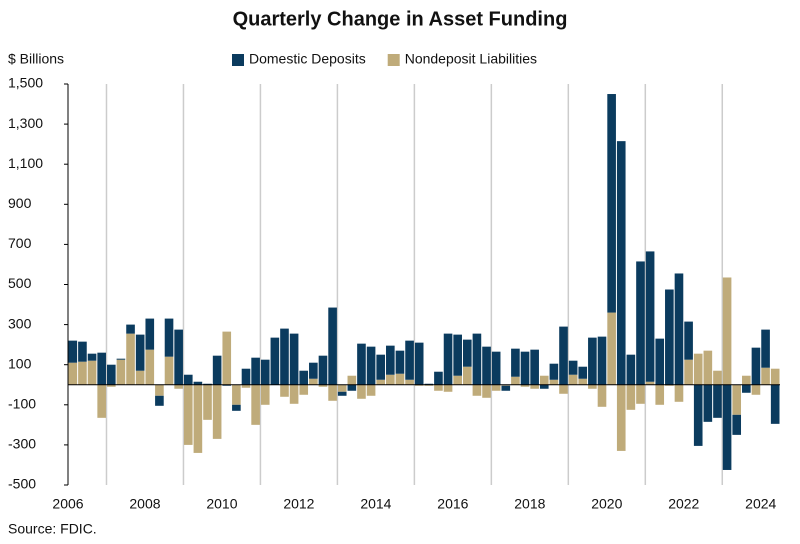  What do you see at coordinates (375, 504) in the screenshot?
I see `x-tick-label: 2014` at bounding box center [375, 504].